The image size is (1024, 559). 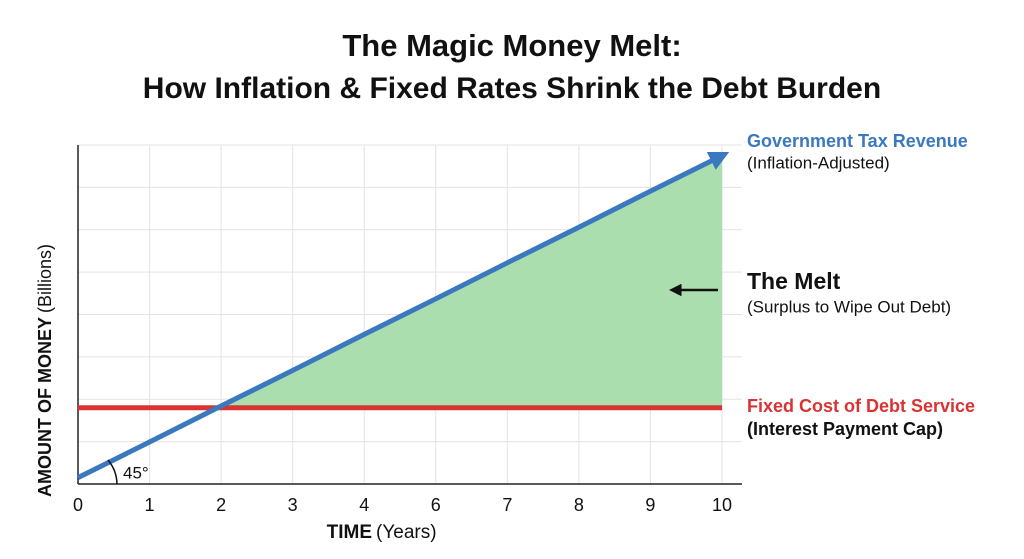 I want to click on series-note: (Interest Payment Cap), so click(x=845, y=429).